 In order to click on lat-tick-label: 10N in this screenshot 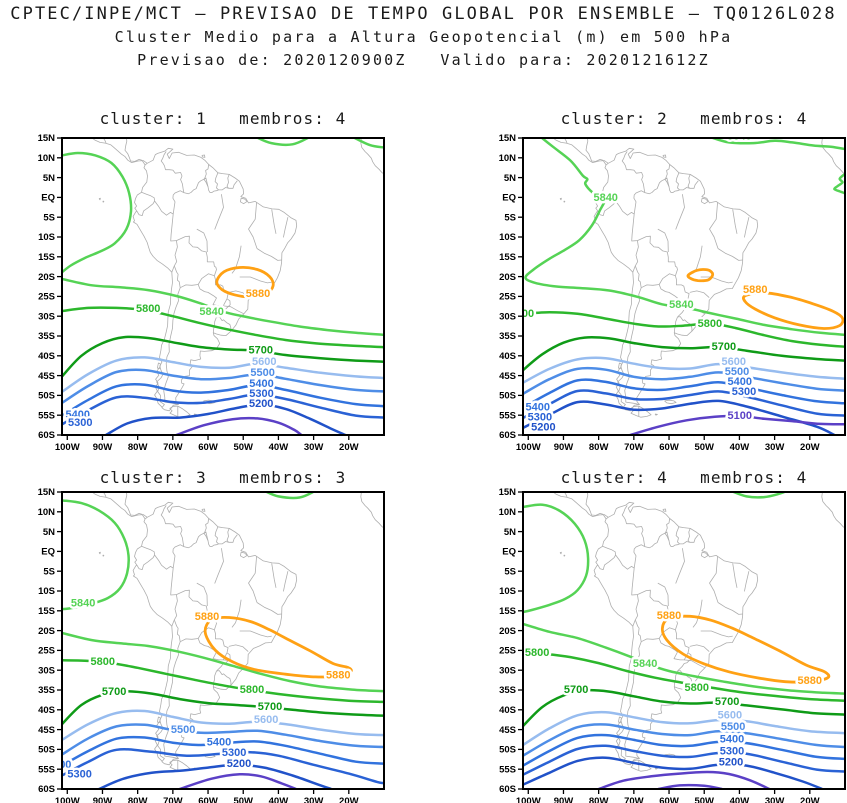, I will do `click(508, 512)`.